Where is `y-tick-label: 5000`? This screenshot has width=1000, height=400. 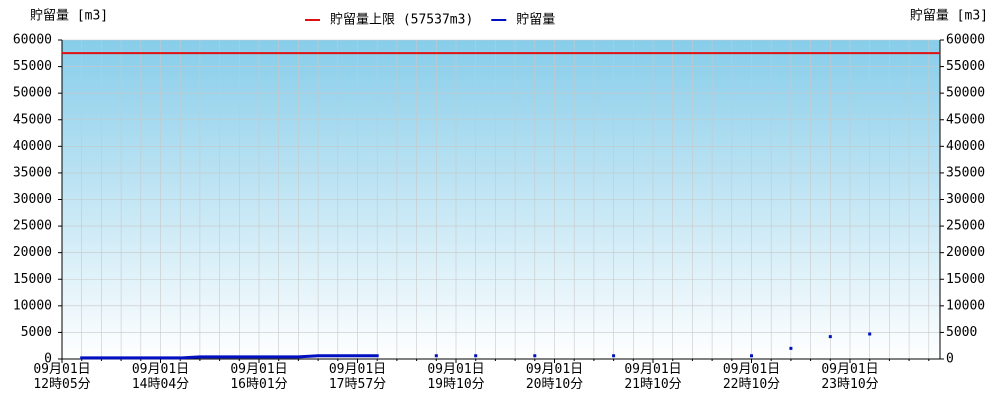
y-tick-label: 5000 is located at coordinates (36, 332).